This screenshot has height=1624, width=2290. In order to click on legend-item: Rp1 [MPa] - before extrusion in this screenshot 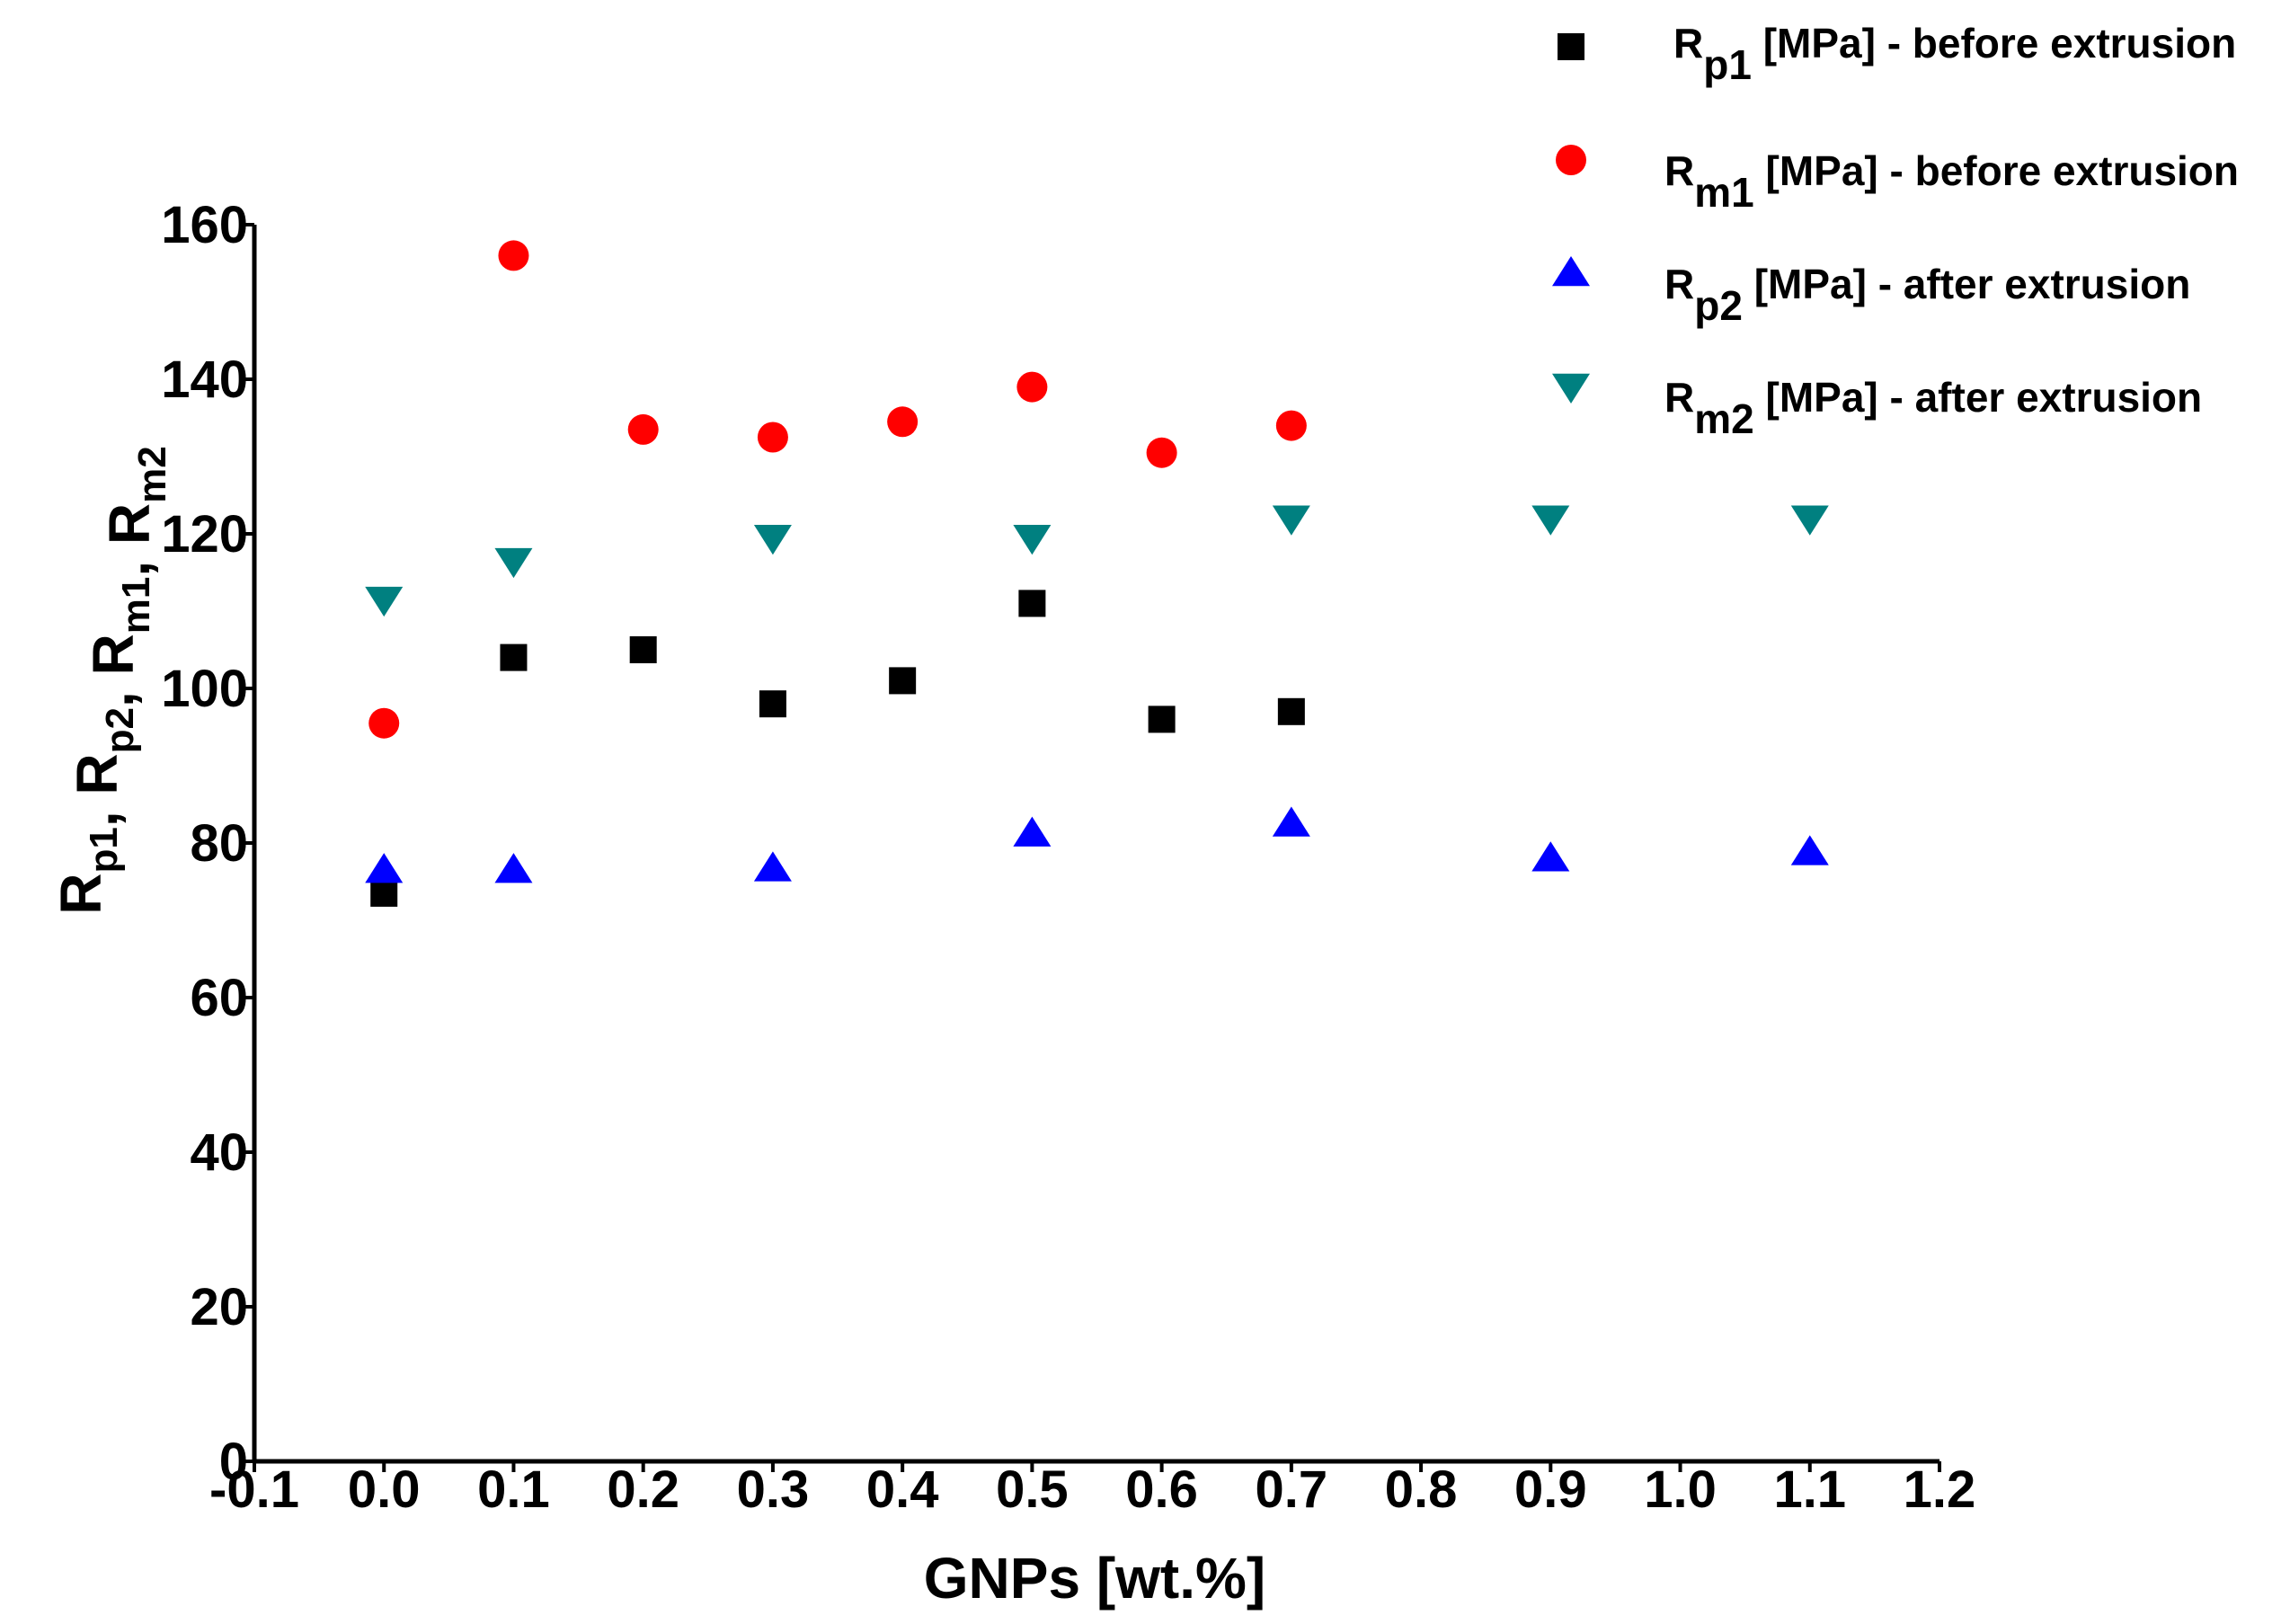, I will do `click(1897, 54)`.